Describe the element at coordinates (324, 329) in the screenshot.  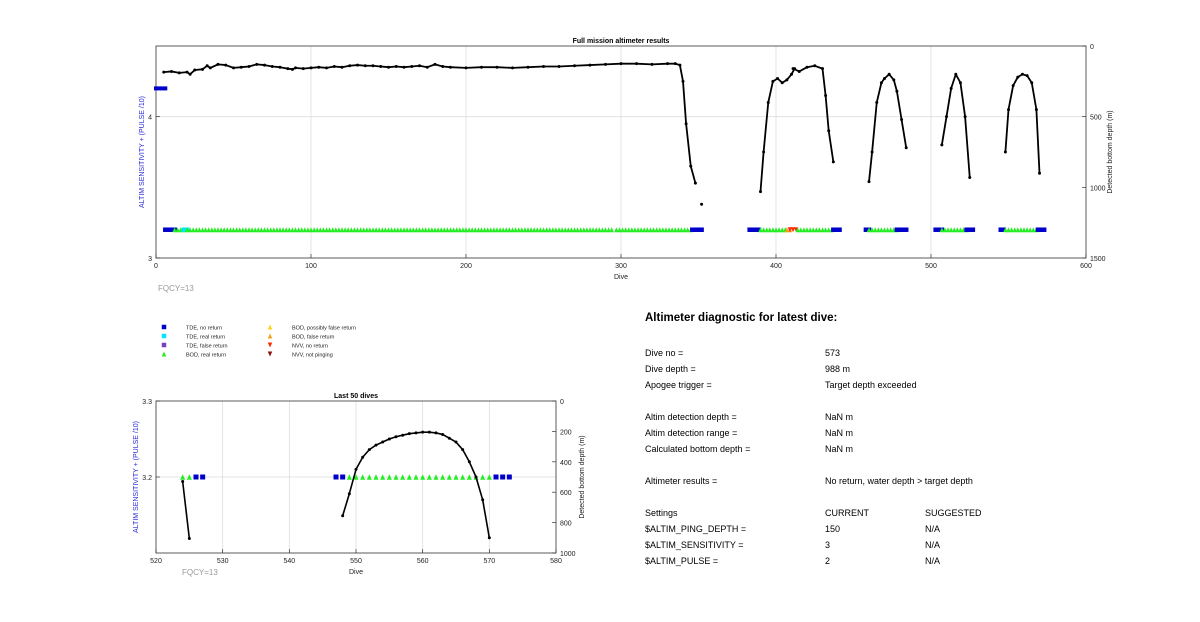
I see `legend-label: BOD, possibly false return` at that location.